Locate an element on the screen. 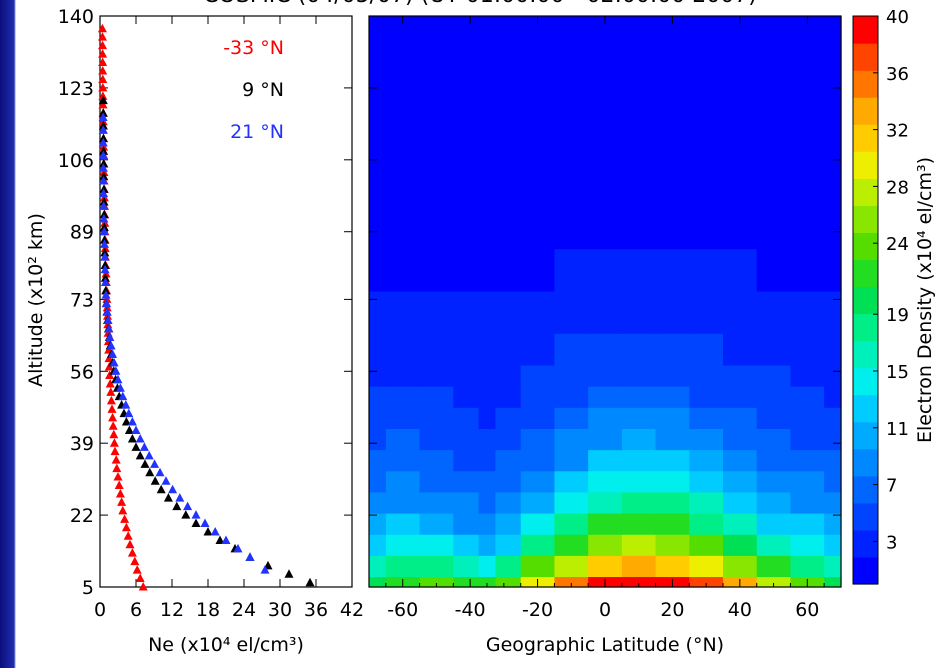  latitude-x-tick-label: 40 is located at coordinates (740, 610).